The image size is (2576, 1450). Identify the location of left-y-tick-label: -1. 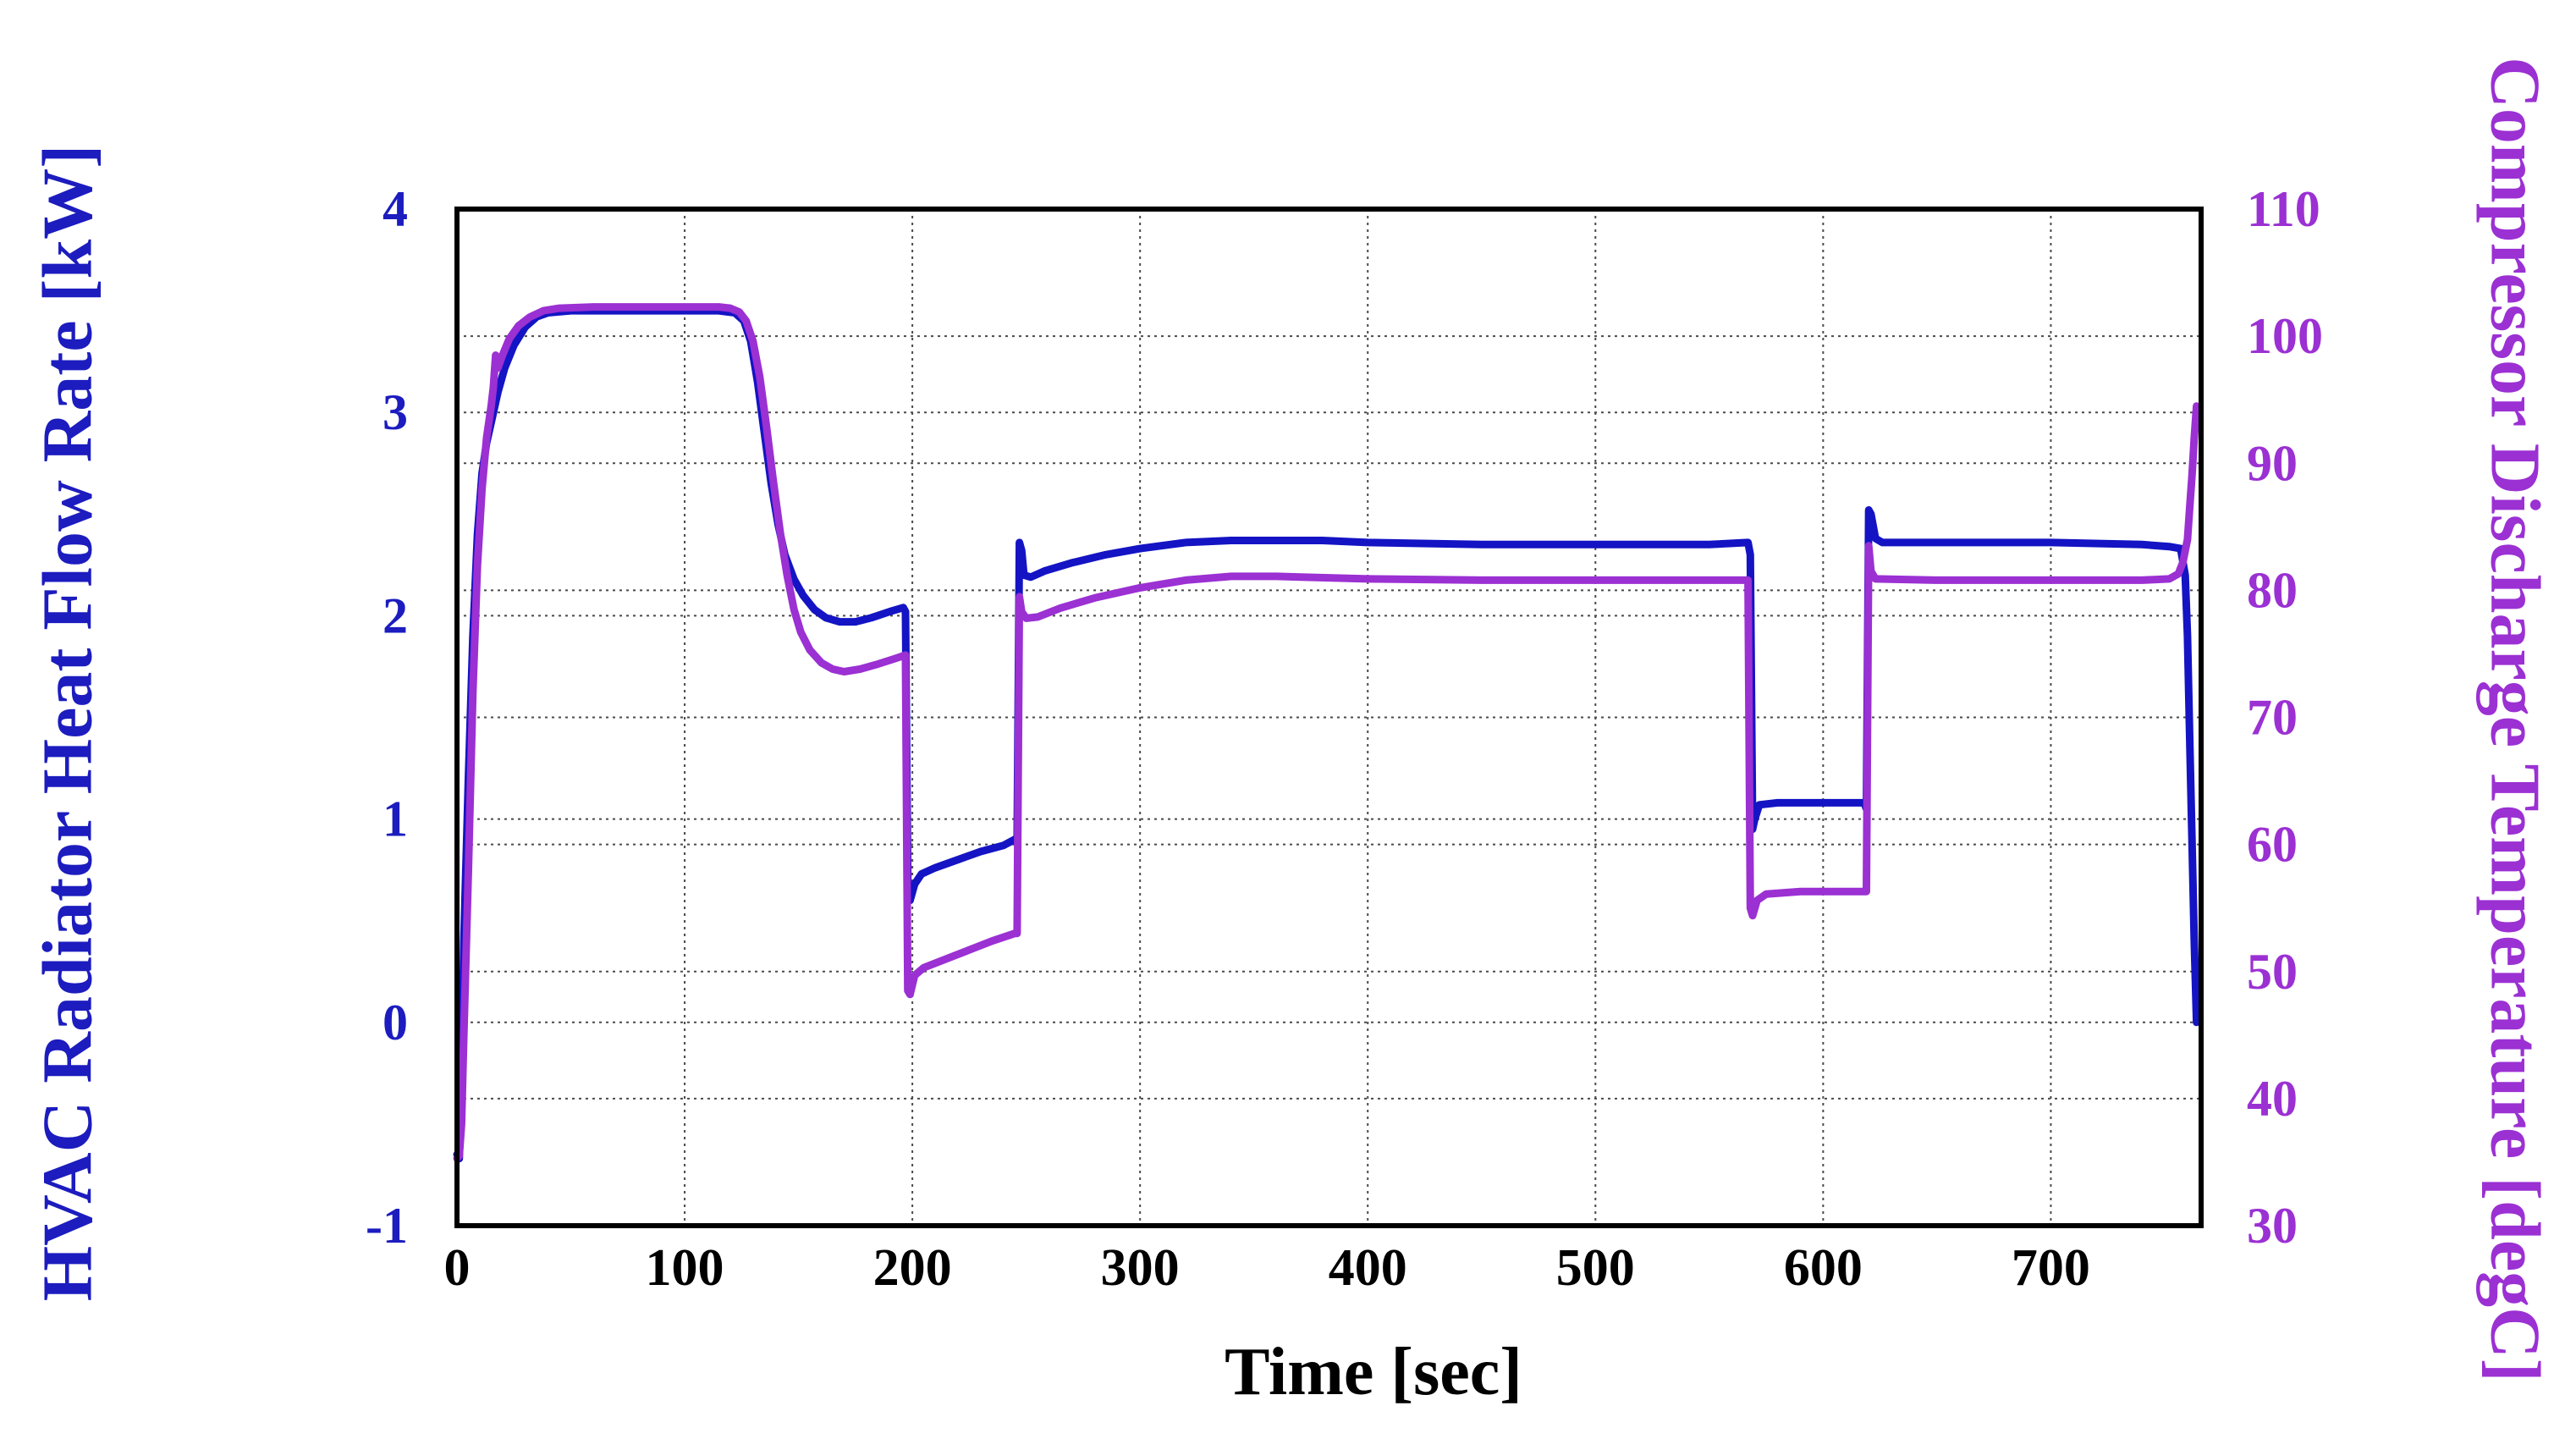
(387, 1226).